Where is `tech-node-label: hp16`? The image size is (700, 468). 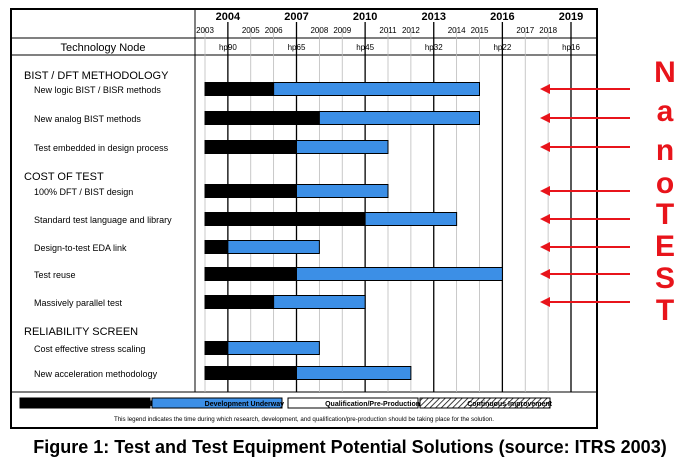
tech-node-label: hp16 is located at coordinates (571, 47).